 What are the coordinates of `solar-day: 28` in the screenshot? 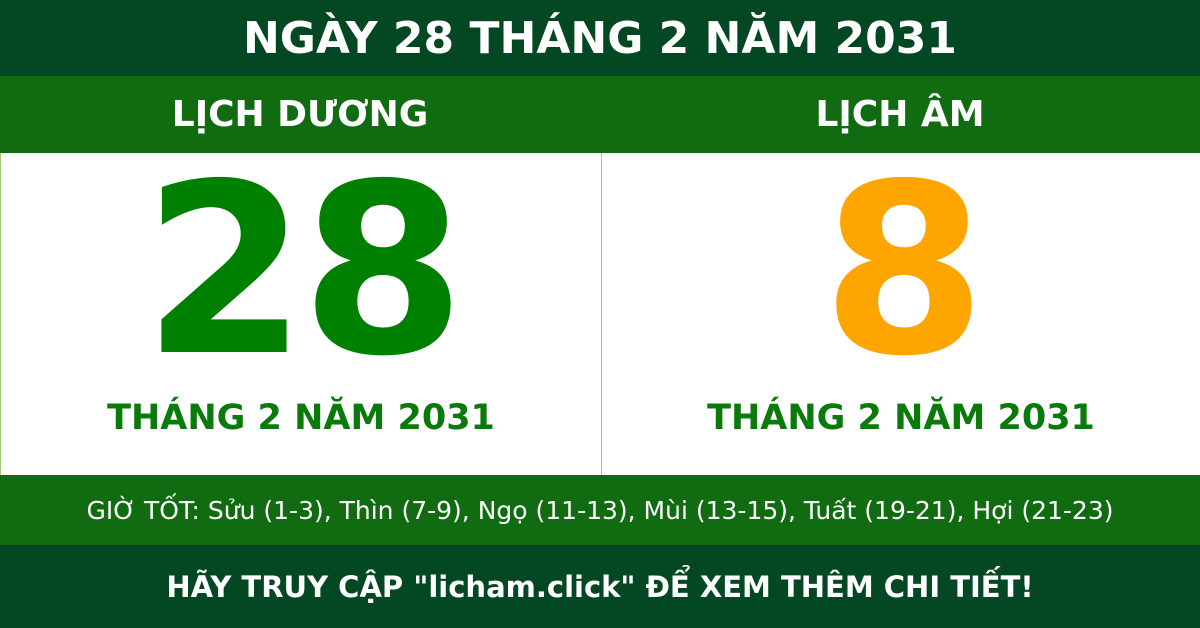 It's located at (303, 270).